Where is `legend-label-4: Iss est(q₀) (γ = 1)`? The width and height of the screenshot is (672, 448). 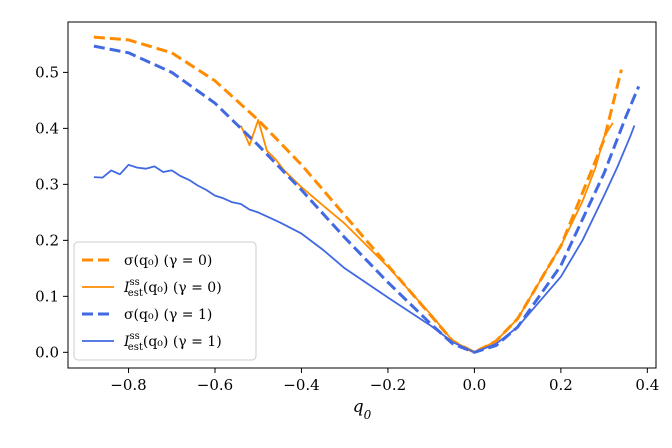
legend-label-4: Iss est(q₀) (γ = 1) is located at coordinates (172, 342).